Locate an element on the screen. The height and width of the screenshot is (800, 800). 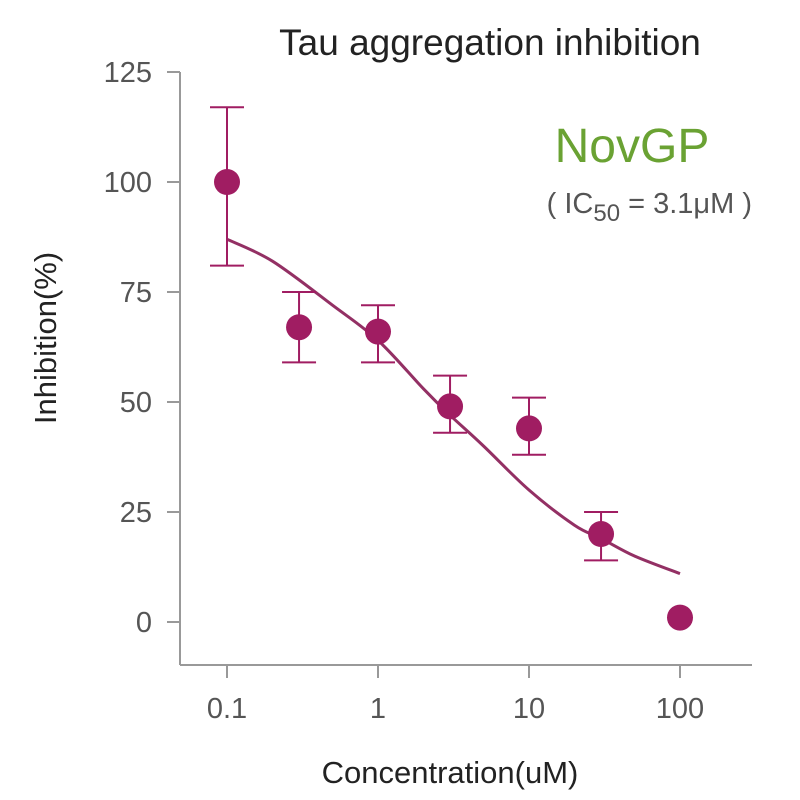
x-tick-label: 10 is located at coordinates (529, 709).